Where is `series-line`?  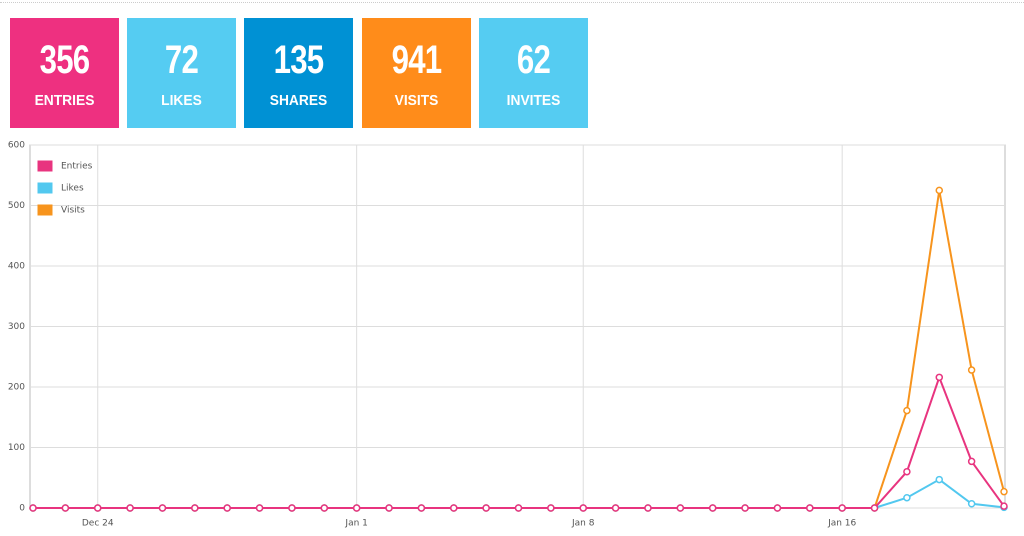 series-line is located at coordinates (519, 493).